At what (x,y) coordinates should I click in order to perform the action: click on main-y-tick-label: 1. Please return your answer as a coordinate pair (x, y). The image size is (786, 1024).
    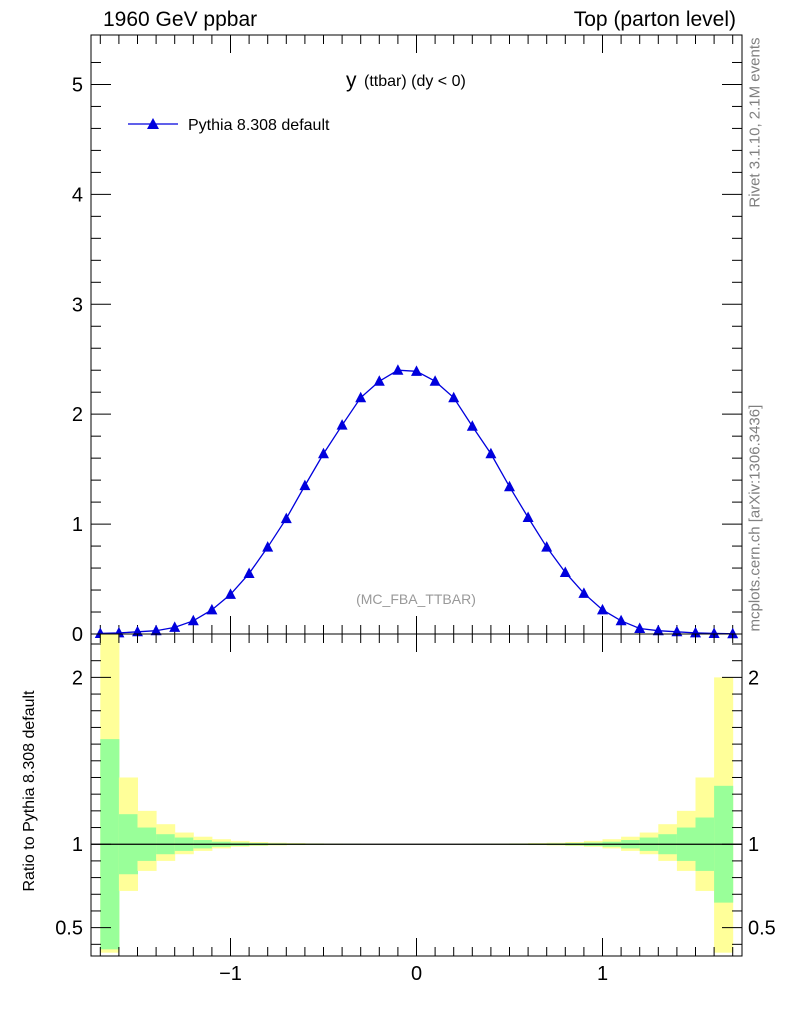
    Looking at the image, I should click on (77, 525).